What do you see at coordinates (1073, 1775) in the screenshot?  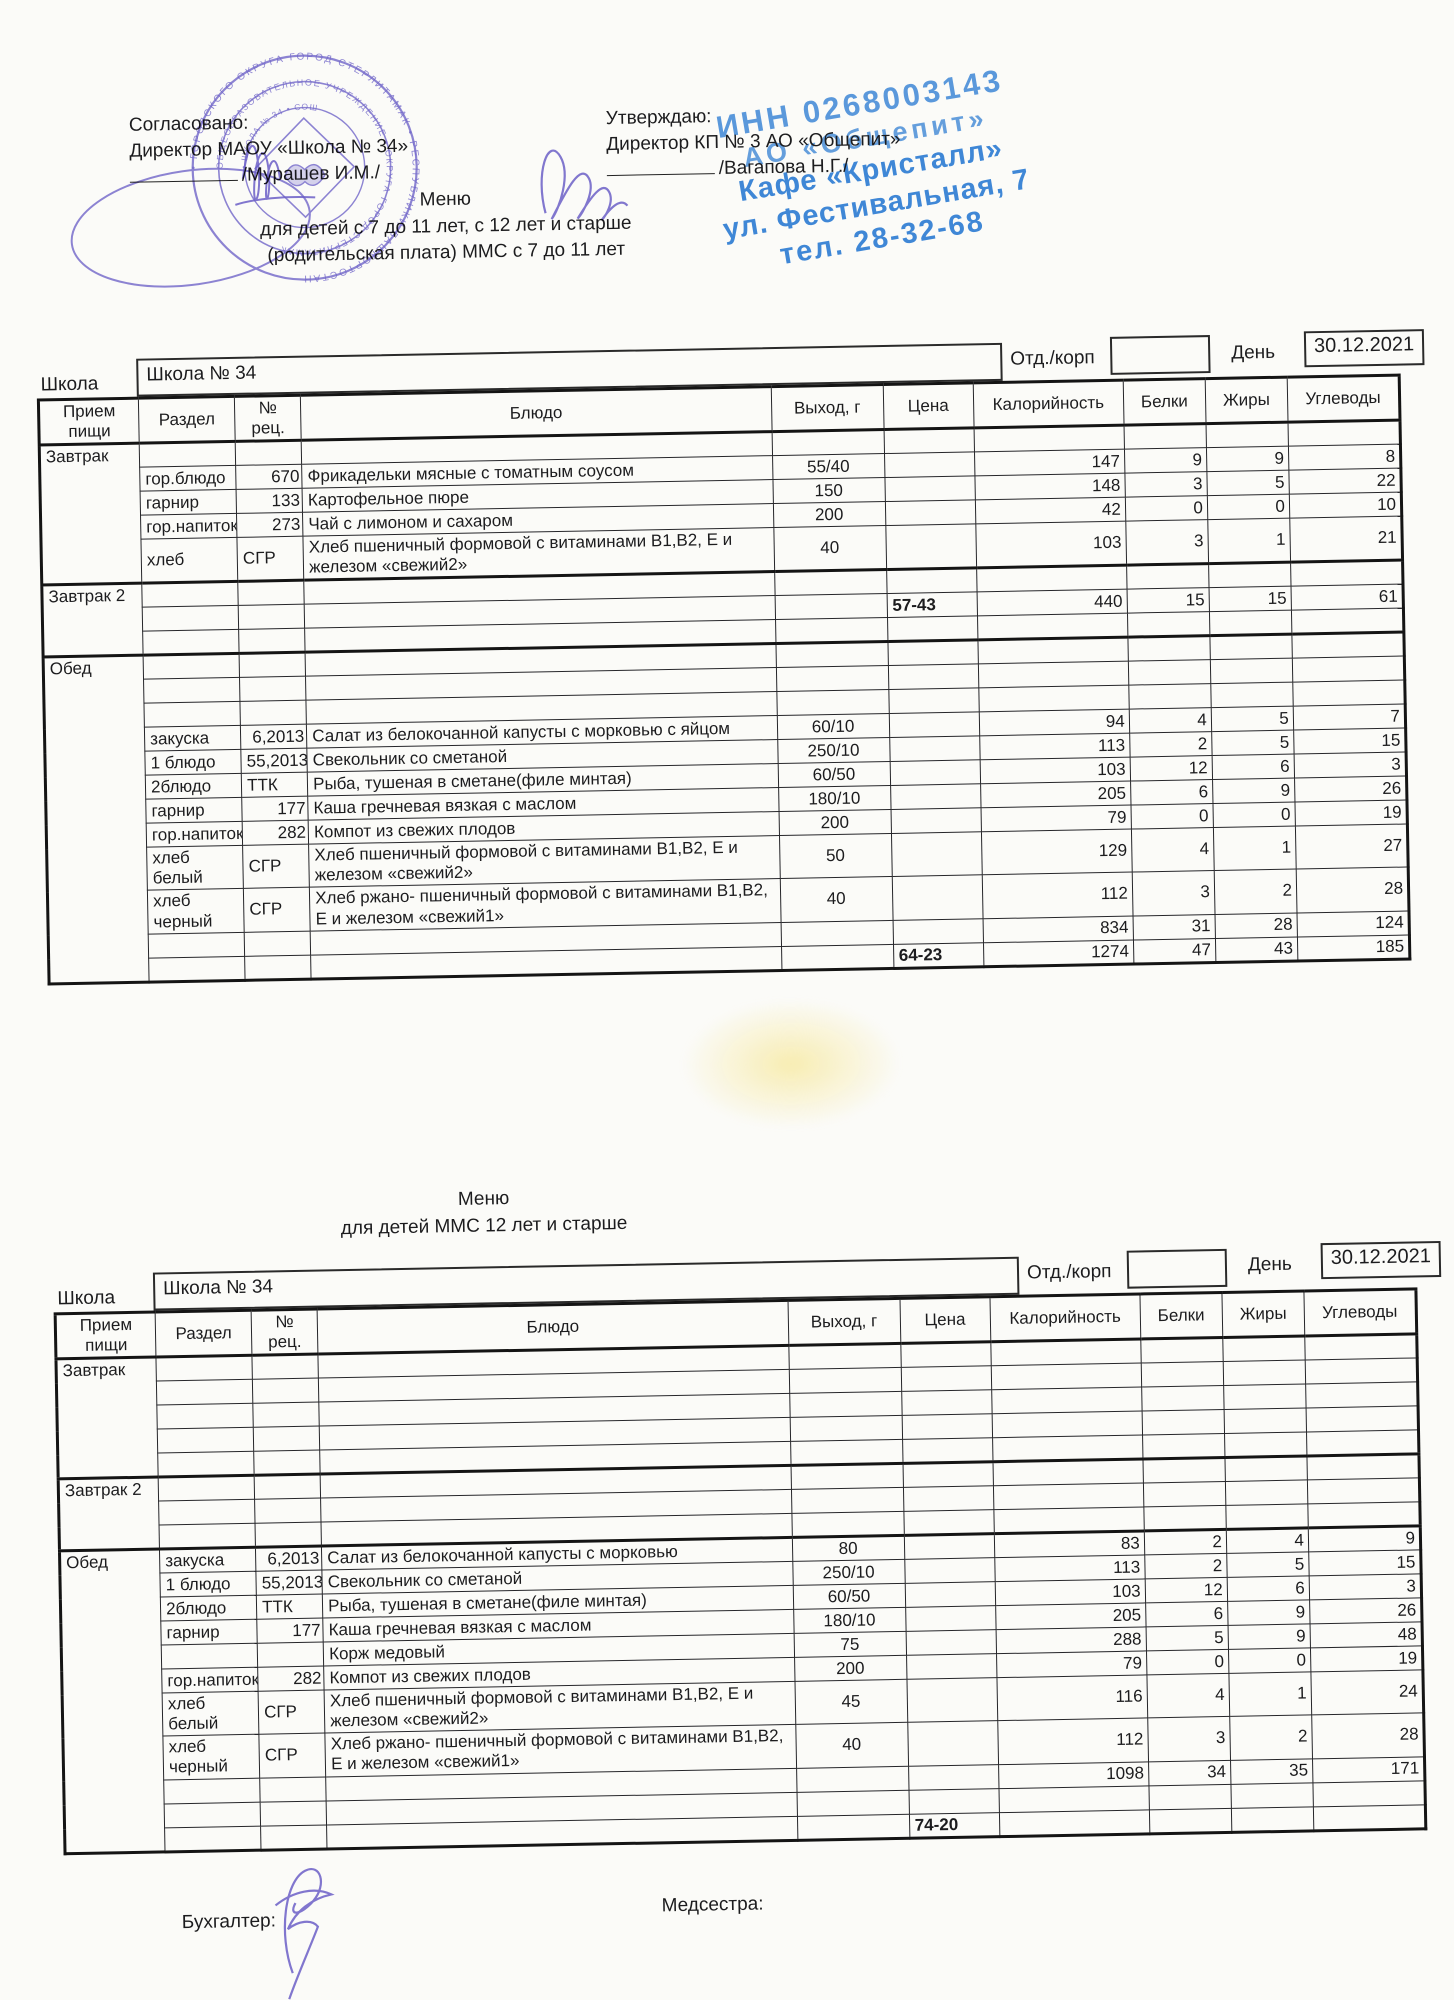 I see `cell-kcal: 1098` at bounding box center [1073, 1775].